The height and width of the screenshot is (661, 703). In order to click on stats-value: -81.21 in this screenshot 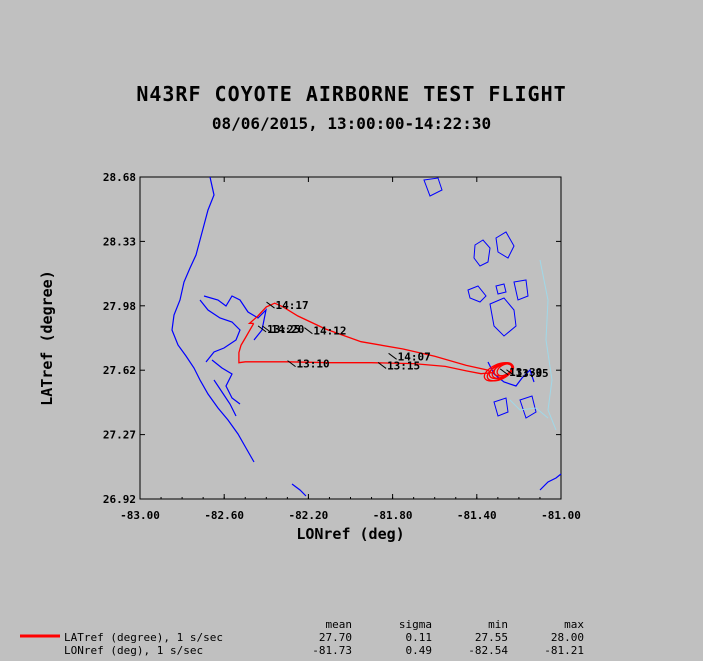, I will do `click(564, 650)`.